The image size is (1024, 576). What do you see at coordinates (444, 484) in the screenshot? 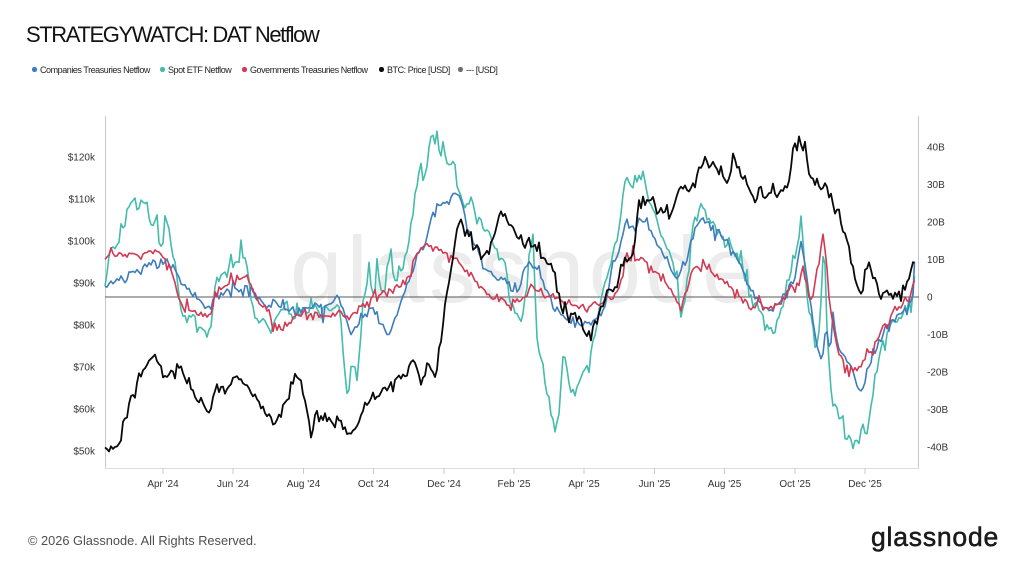
I see `svg-text: Dec '24` at bounding box center [444, 484].